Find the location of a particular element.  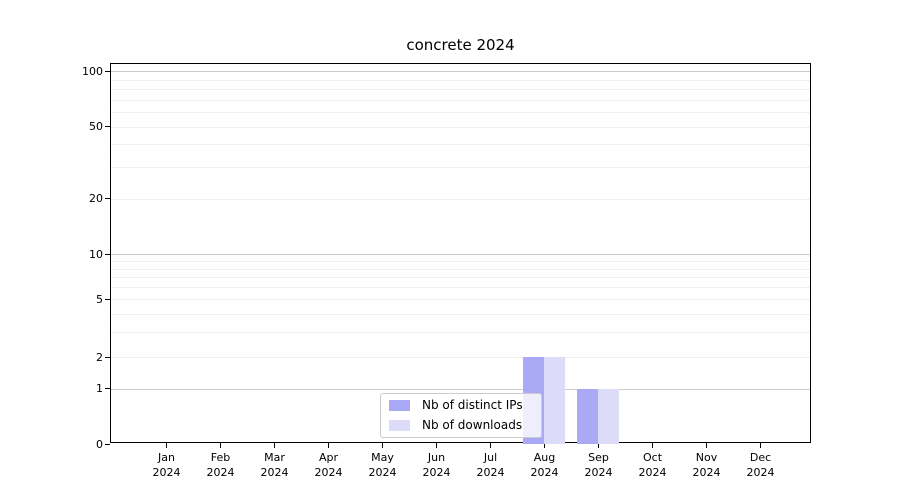

legend-entry-downloads: Nb of downloads is located at coordinates (461, 425).